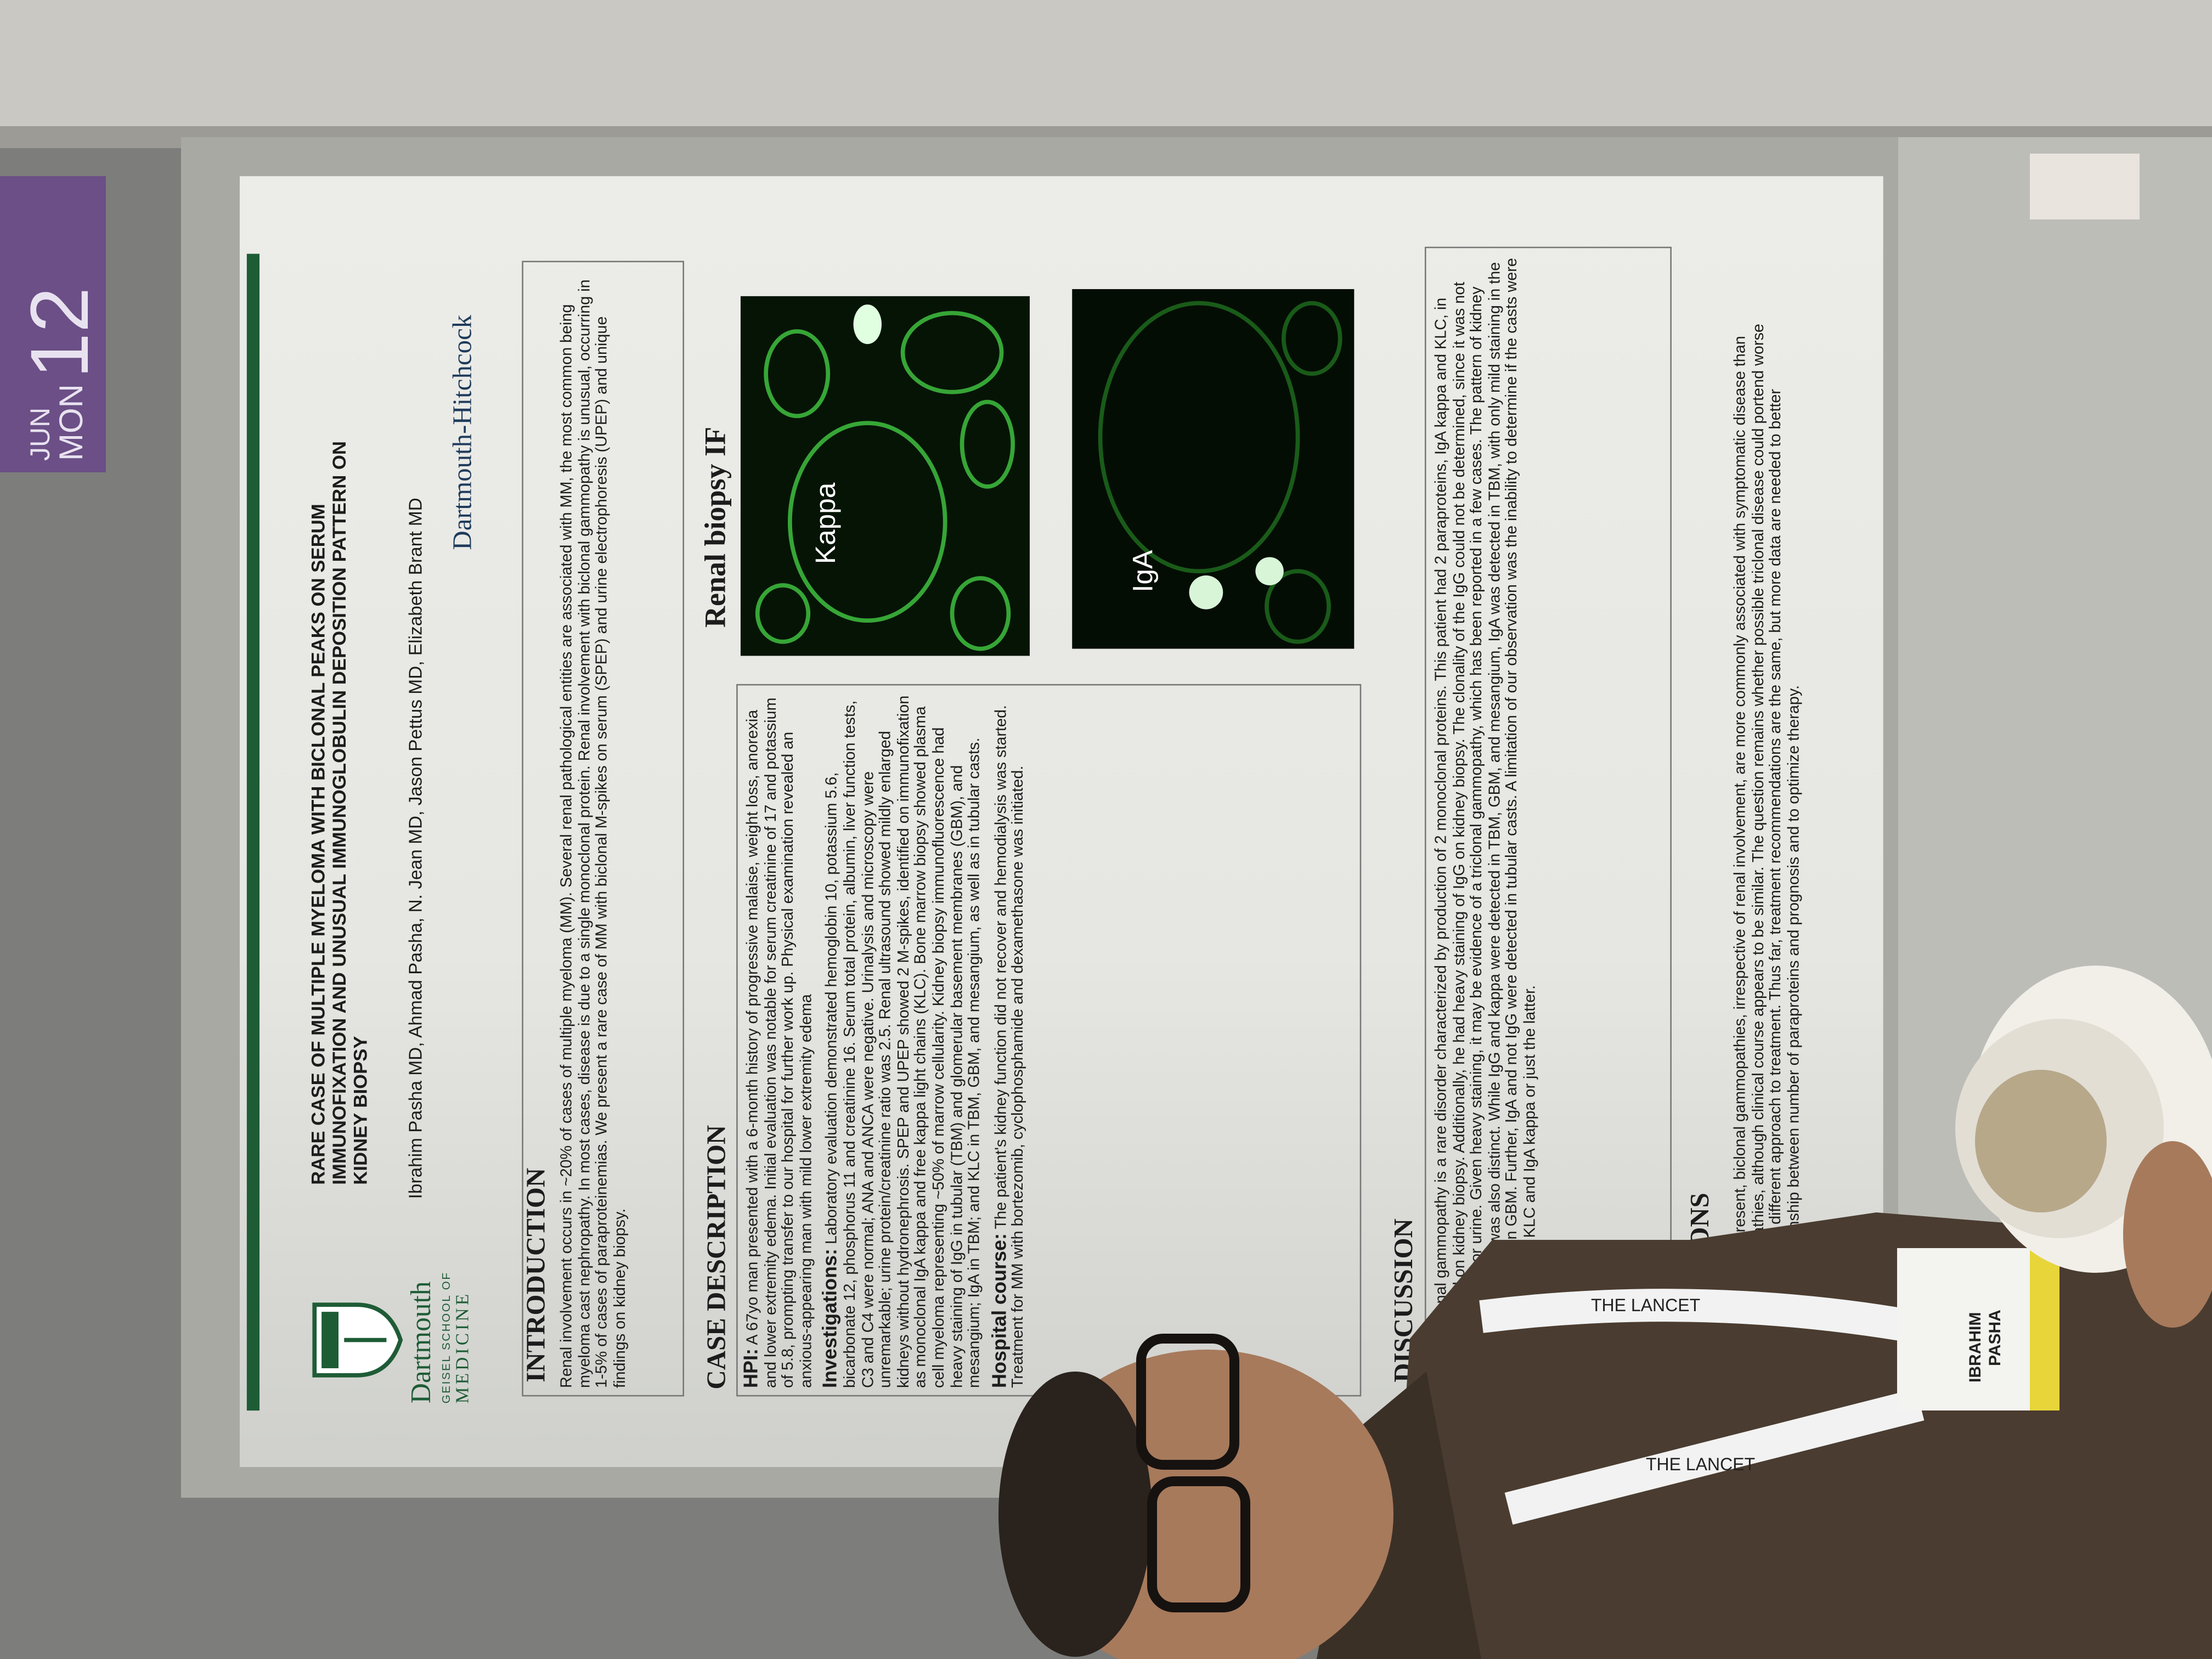 This screenshot has width=2212, height=1659. I want to click on sign-weekday: MON, so click(71, 423).